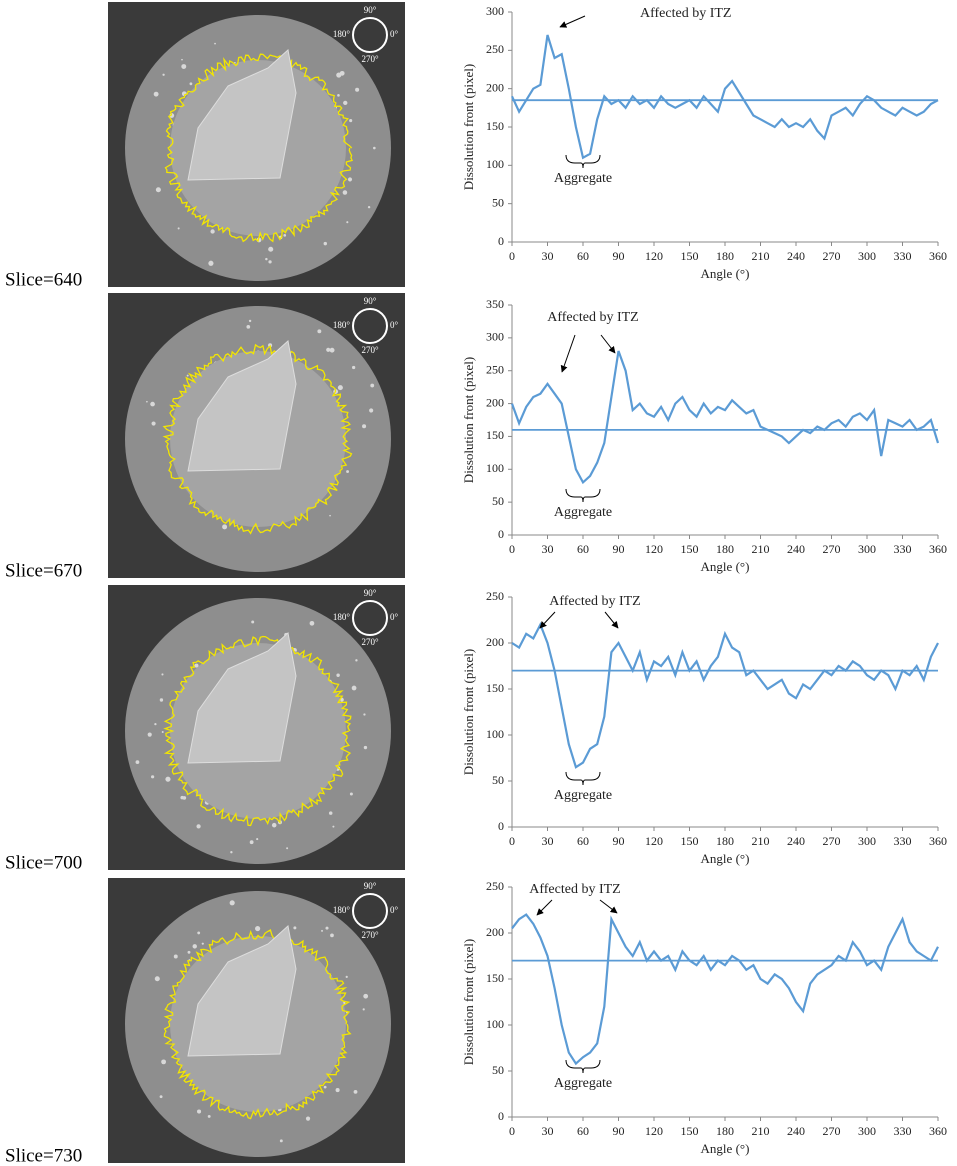  I want to click on x-tick-label: 150, so click(690, 256).